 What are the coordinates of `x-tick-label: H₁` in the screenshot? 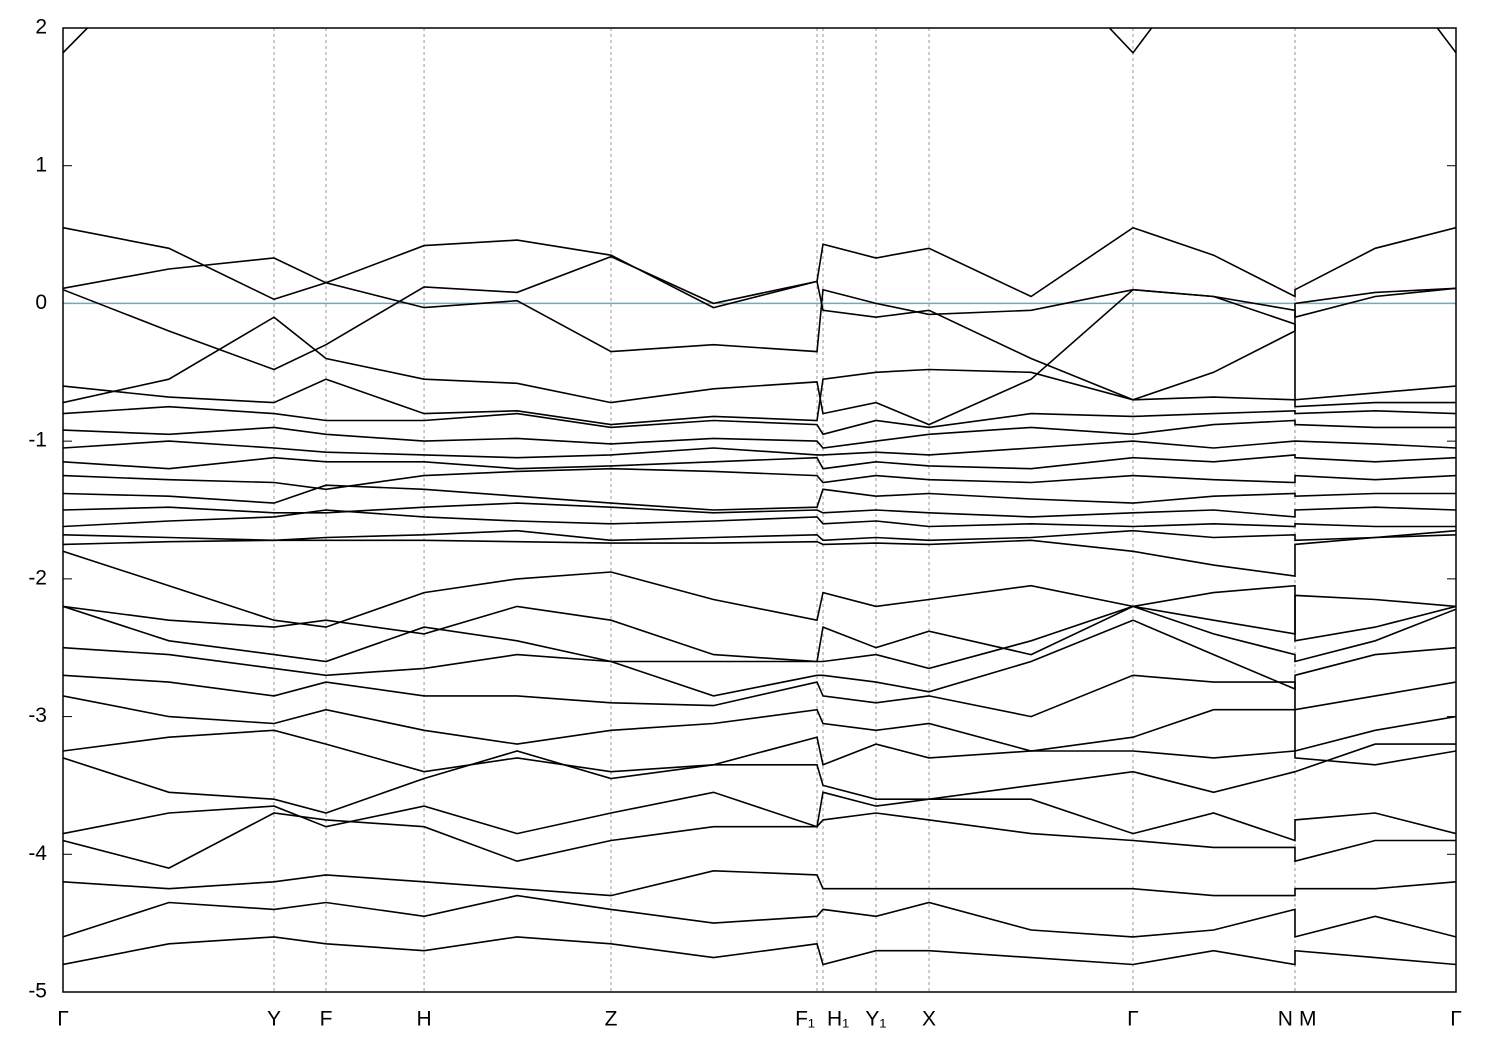 It's located at (838, 1019).